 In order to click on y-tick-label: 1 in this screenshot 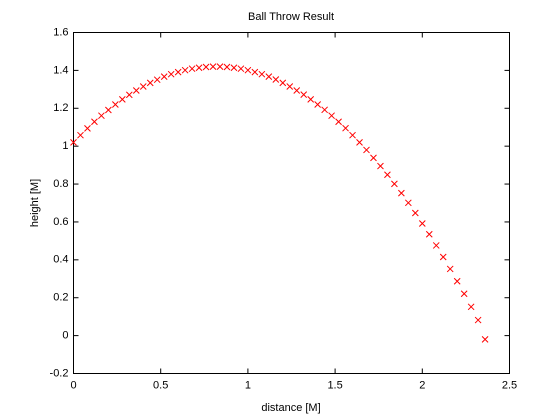, I will do `click(65, 146)`.